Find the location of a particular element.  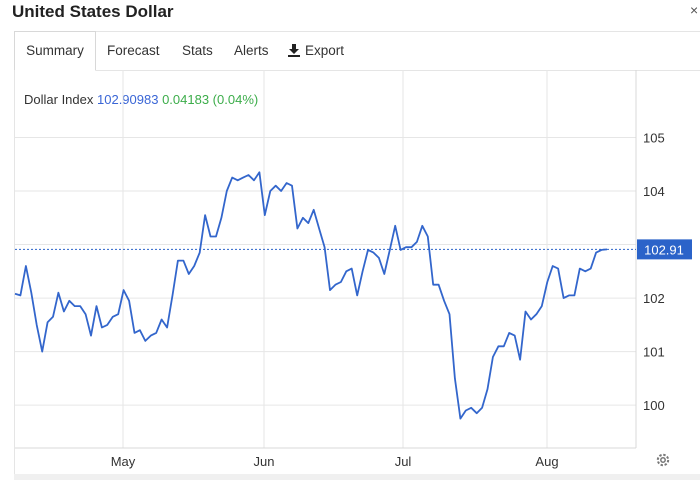

tab-export: Export is located at coordinates (315, 51).